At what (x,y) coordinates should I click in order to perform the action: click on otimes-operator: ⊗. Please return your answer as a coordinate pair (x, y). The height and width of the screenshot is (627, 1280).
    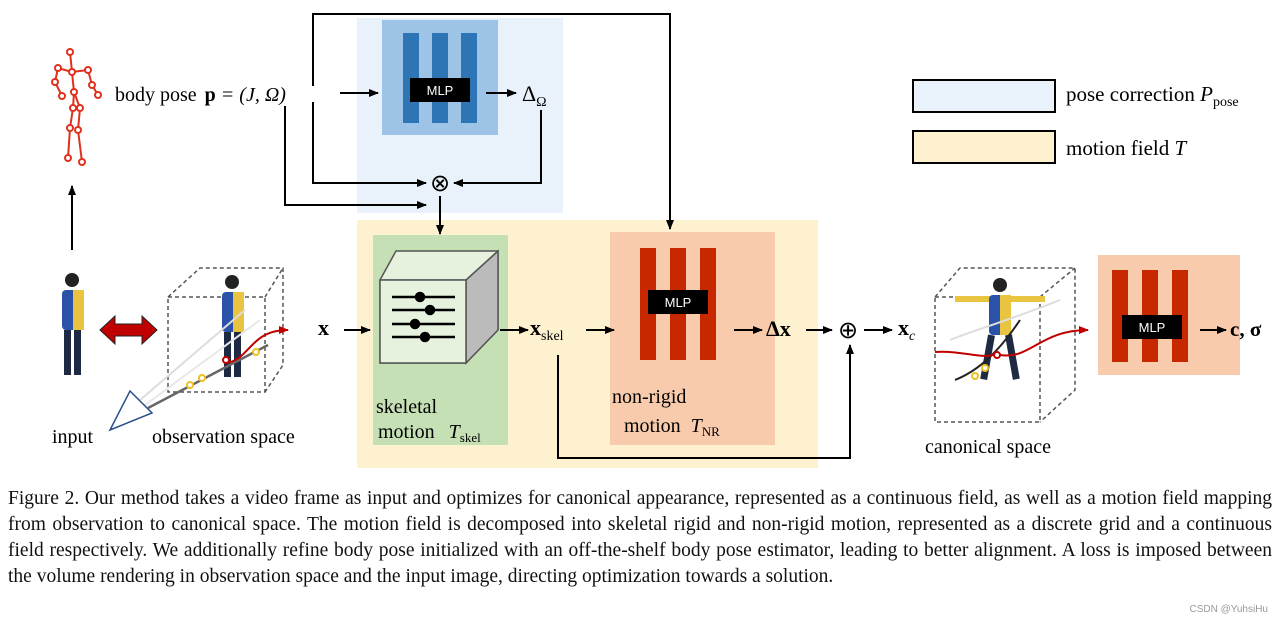
    Looking at the image, I should click on (440, 184).